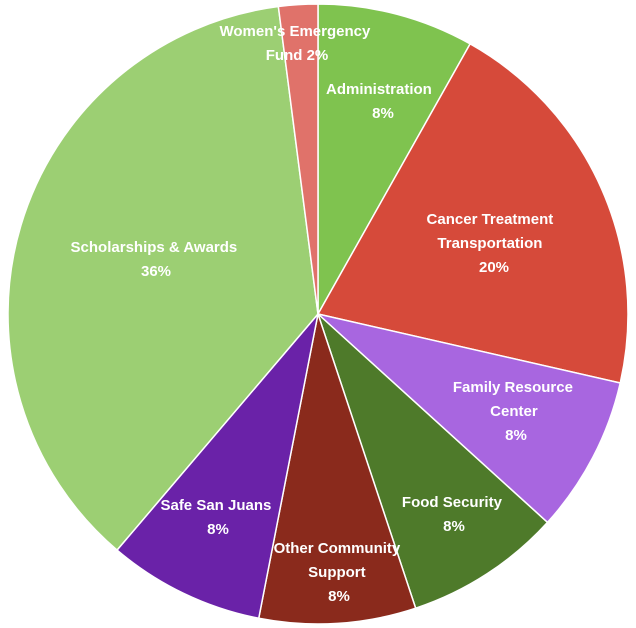 The image size is (636, 628). Describe the element at coordinates (337, 468) in the screenshot. I see `pie-slice-other-community-support` at that location.